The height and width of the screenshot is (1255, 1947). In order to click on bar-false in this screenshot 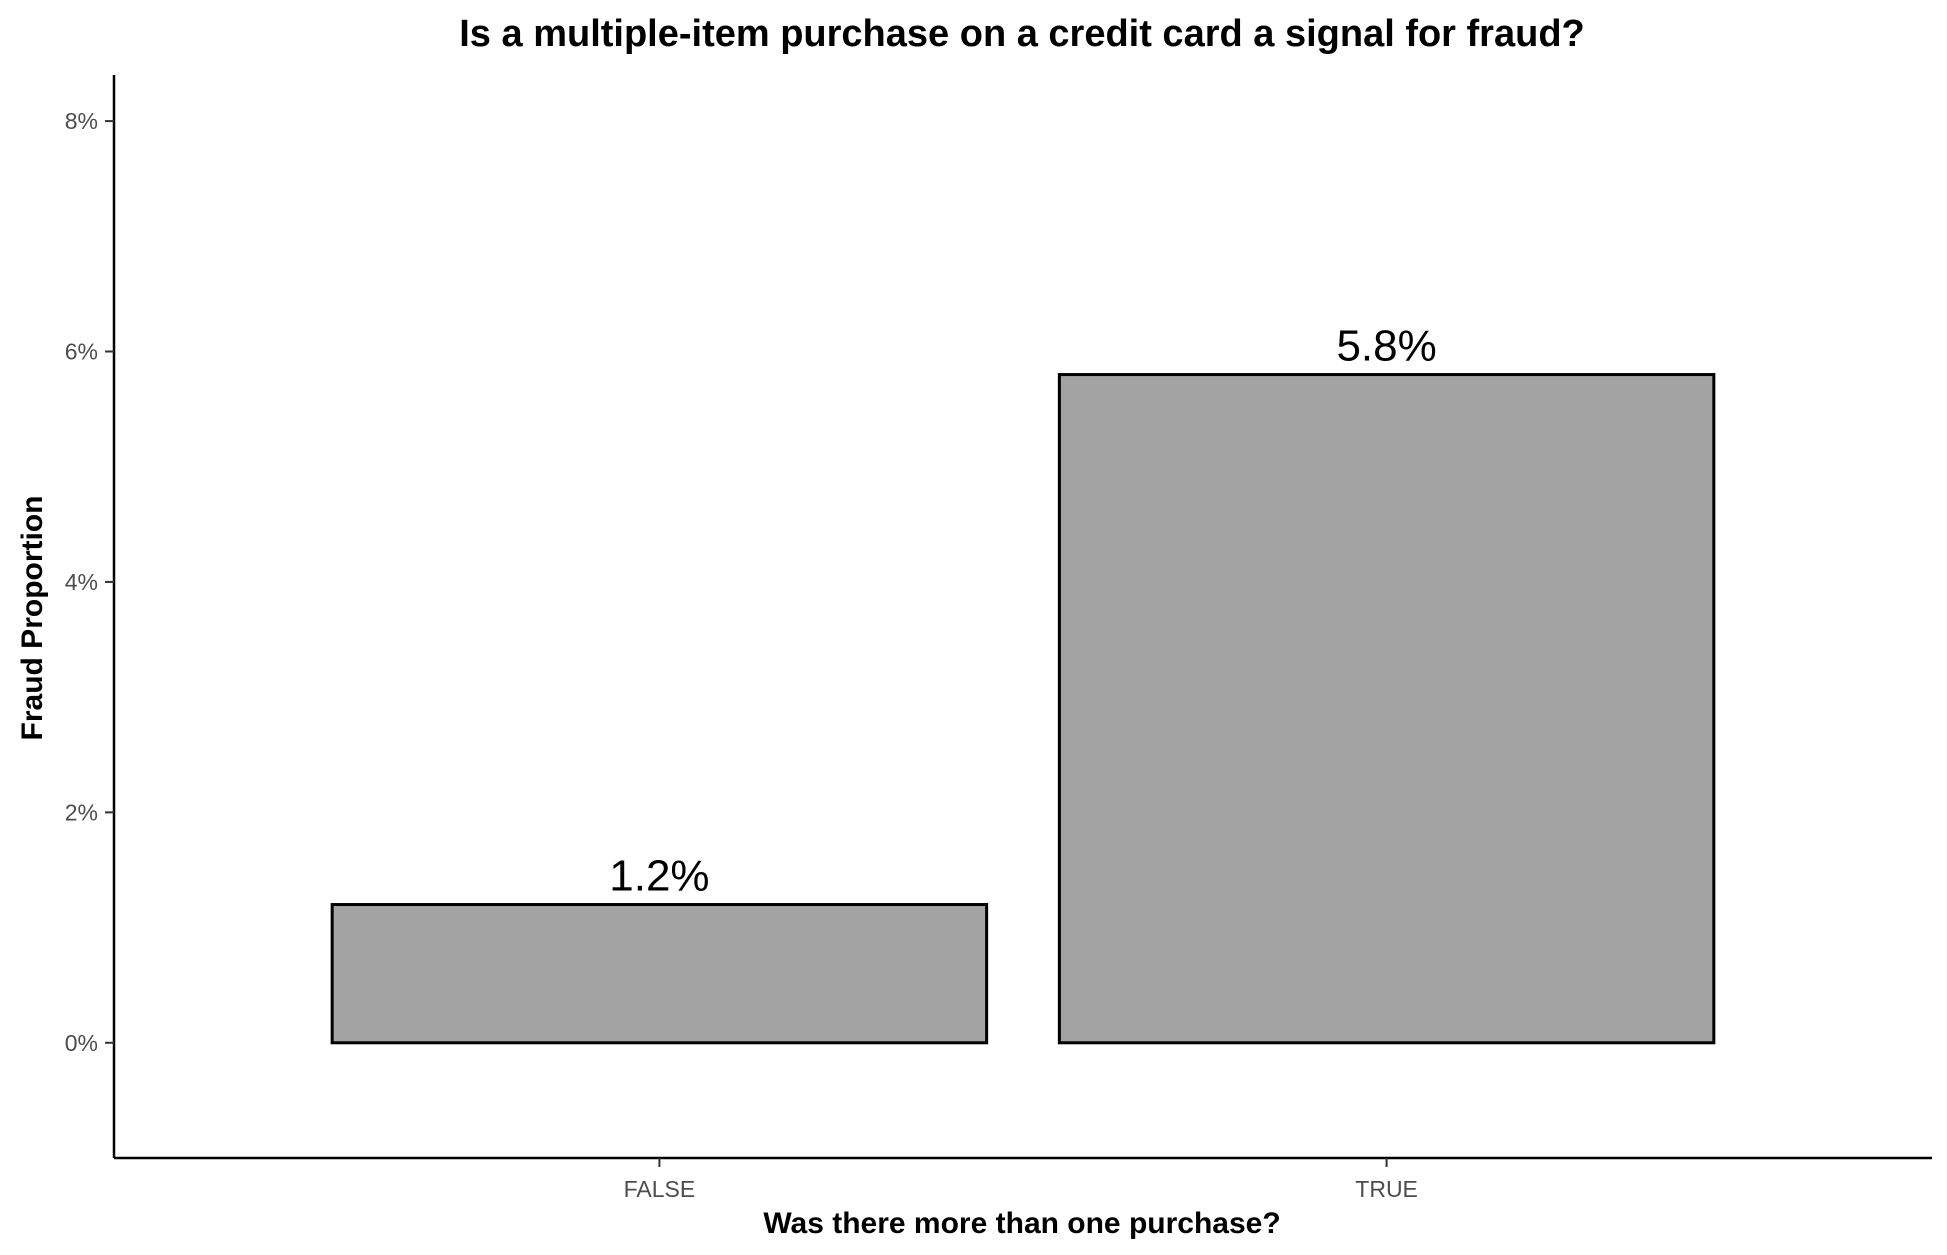, I will do `click(659, 974)`.